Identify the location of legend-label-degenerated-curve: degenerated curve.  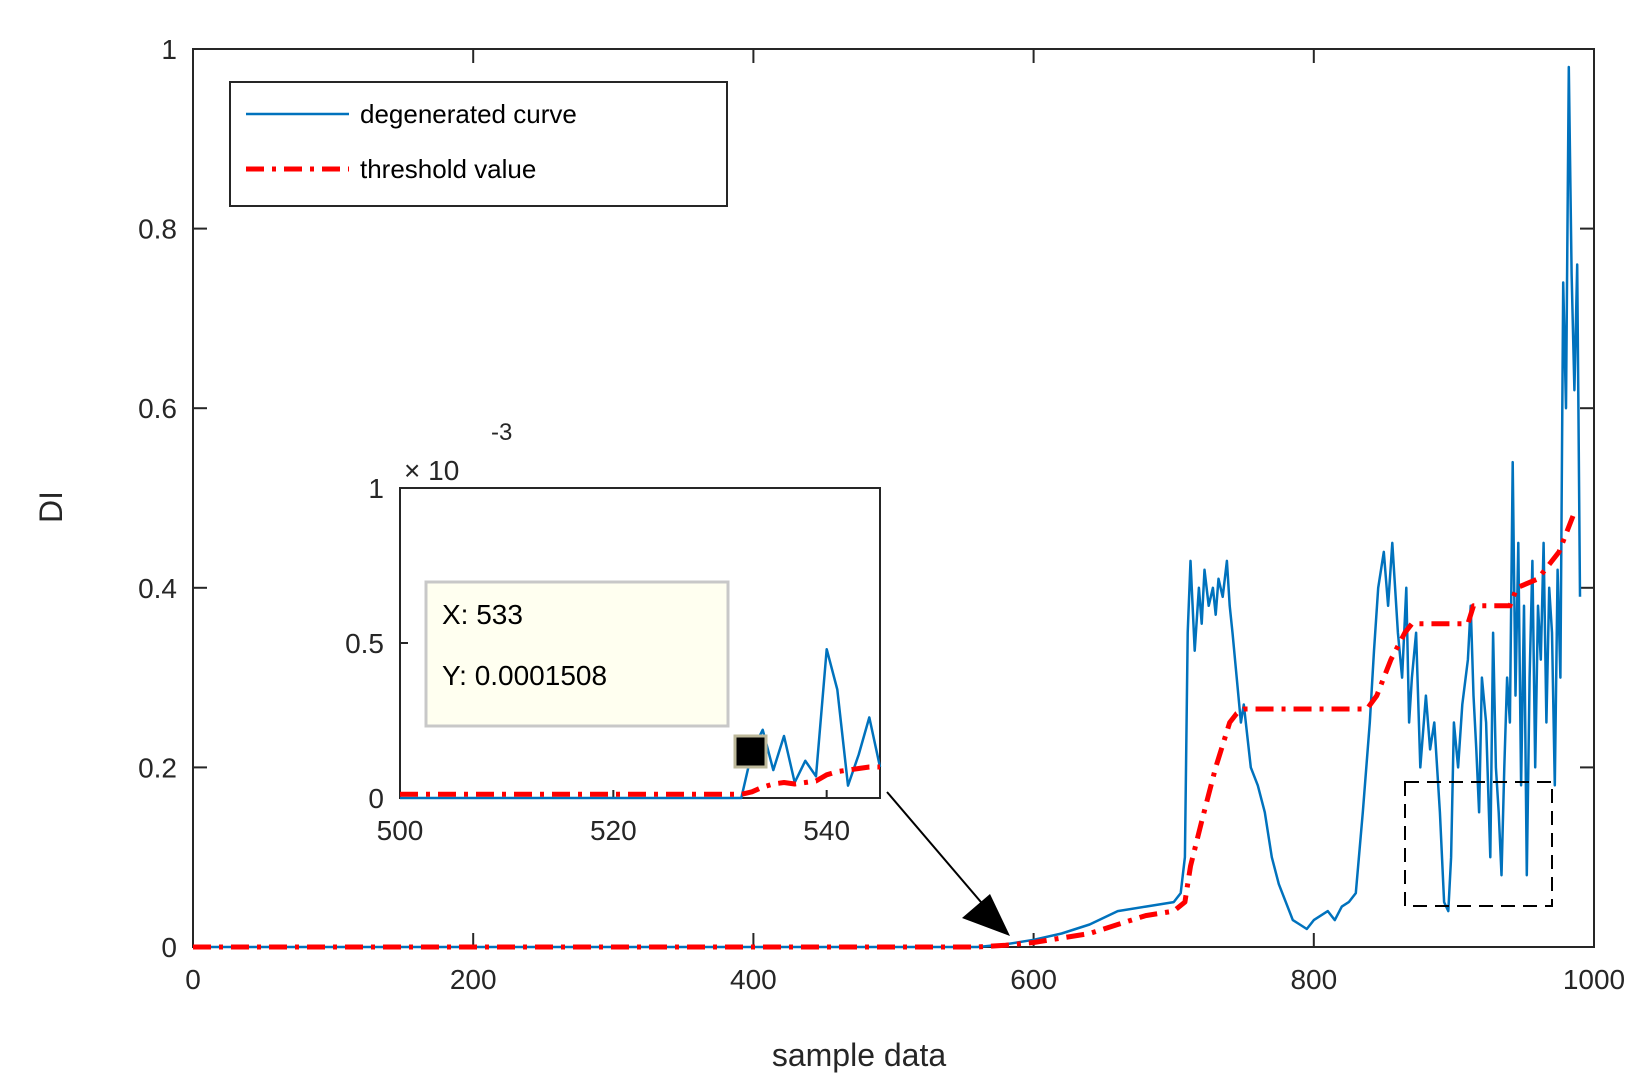
(468, 114).